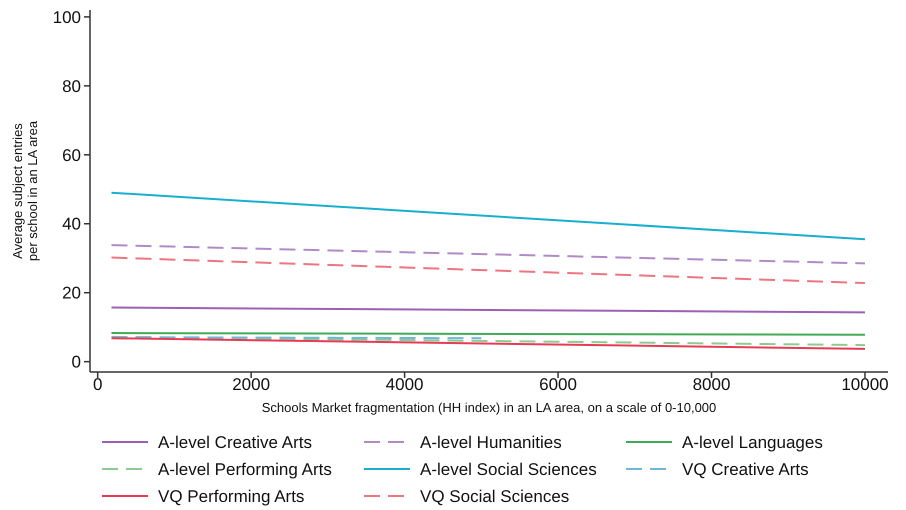 The image size is (906, 510). I want to click on y-tick-label: 40, so click(71, 224).